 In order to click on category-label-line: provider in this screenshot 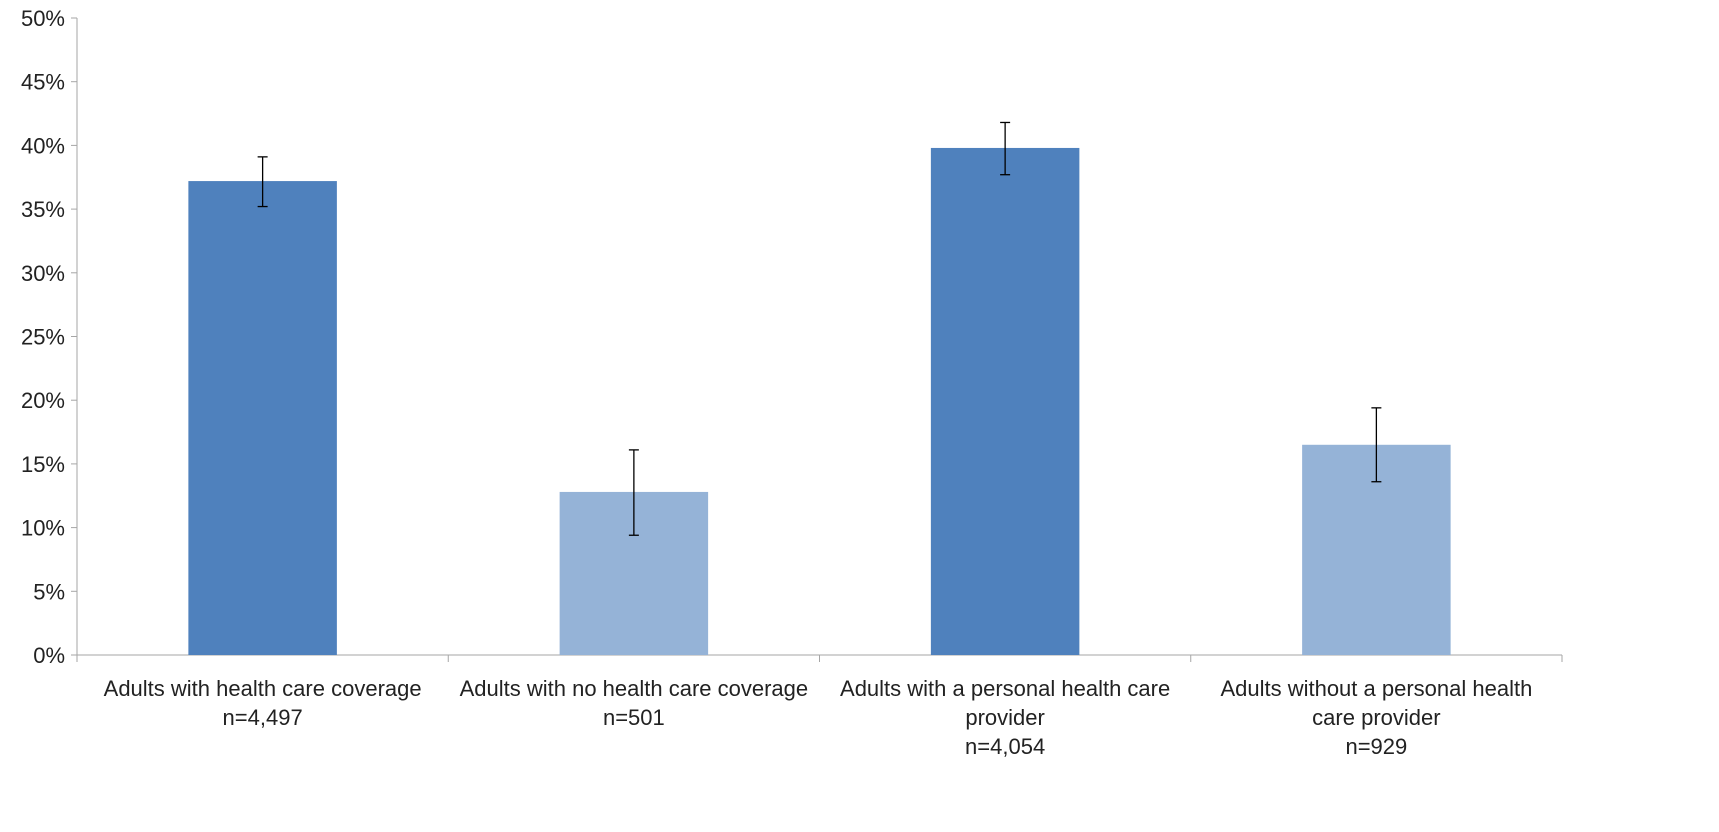, I will do `click(1004, 717)`.